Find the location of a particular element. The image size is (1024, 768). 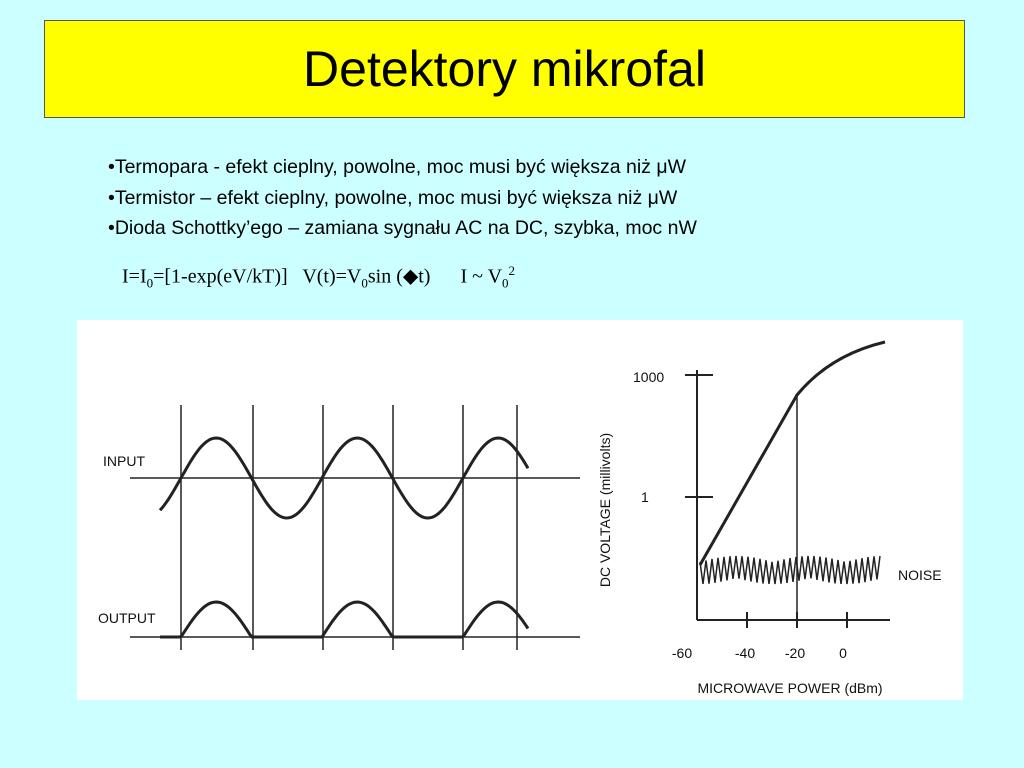

formula-part: =[1-exp(eV/kT)] is located at coordinates (220, 276).